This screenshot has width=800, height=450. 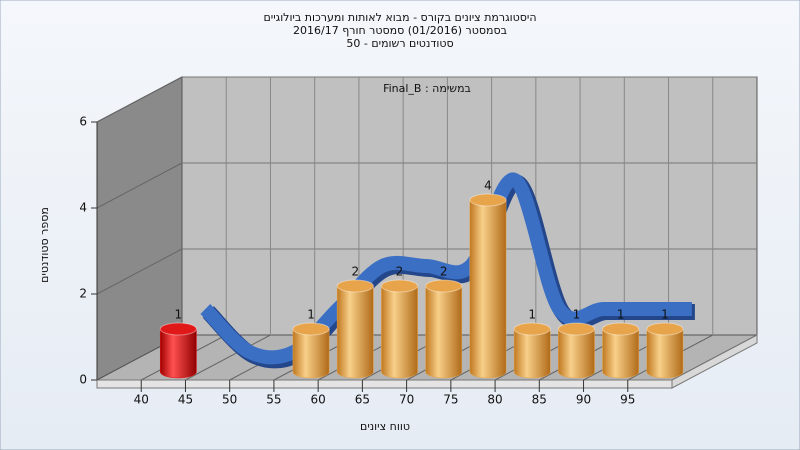 I want to click on x-tick-label: 45, so click(x=185, y=400).